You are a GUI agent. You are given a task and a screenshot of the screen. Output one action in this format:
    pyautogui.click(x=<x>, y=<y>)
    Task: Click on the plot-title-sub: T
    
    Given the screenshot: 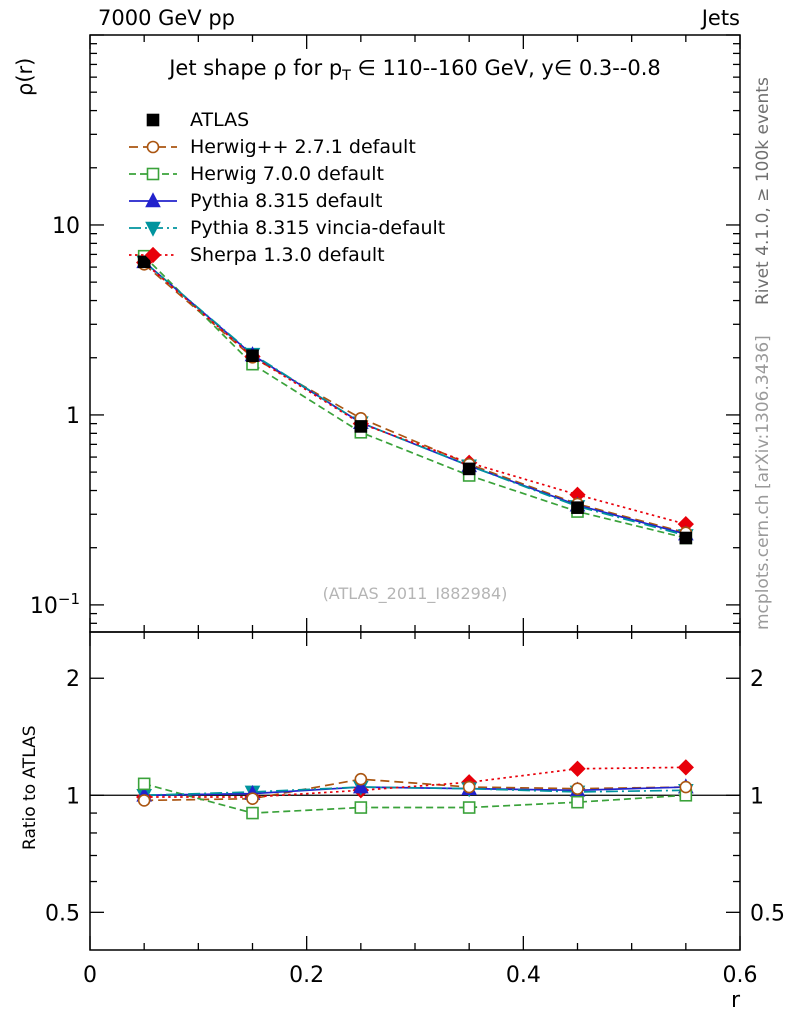 What is the action you would take?
    pyautogui.click(x=346, y=76)
    